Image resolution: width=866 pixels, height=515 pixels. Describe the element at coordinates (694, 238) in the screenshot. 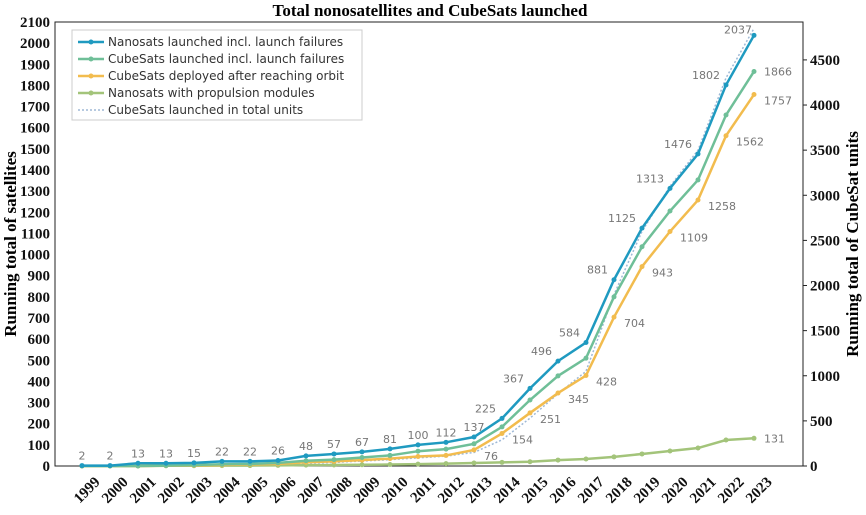

I see `data-label: 1109` at that location.